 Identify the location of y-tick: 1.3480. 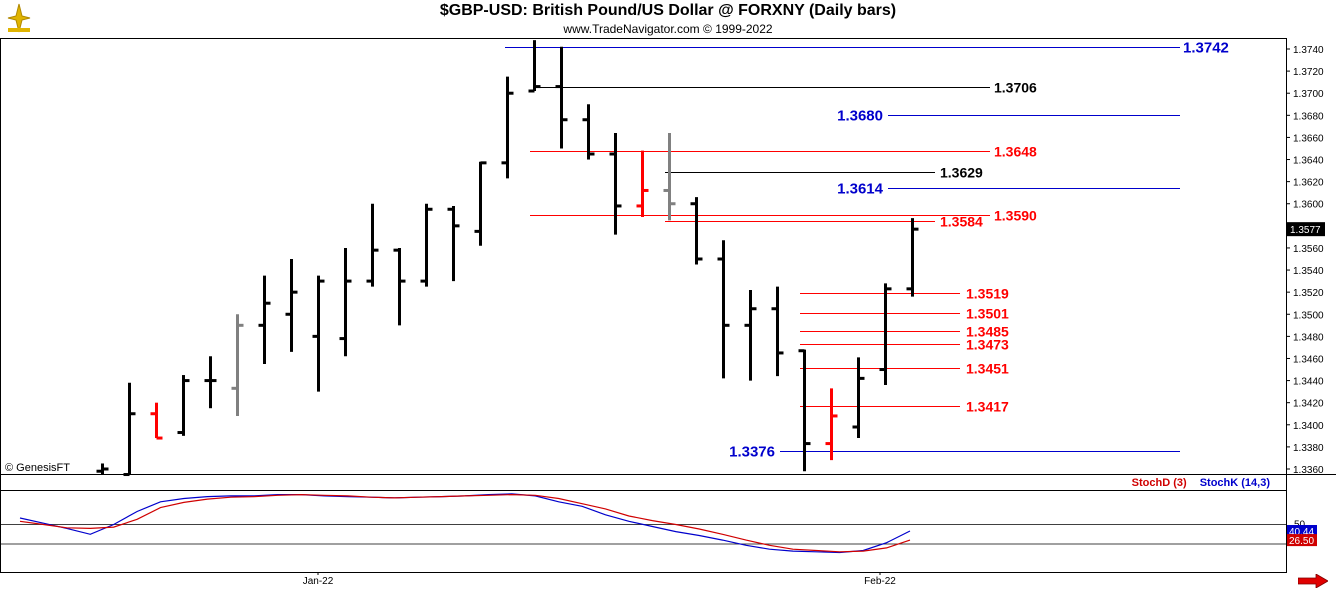
(1305, 337).